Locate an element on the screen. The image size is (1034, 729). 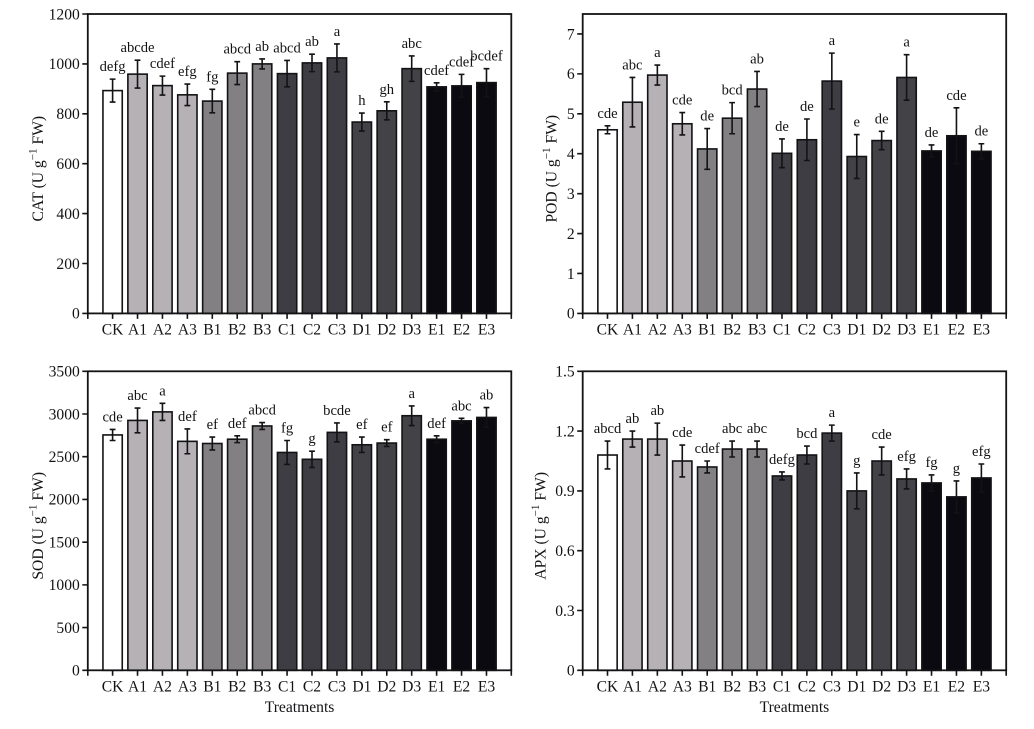
svg-text: h is located at coordinates (362, 101).